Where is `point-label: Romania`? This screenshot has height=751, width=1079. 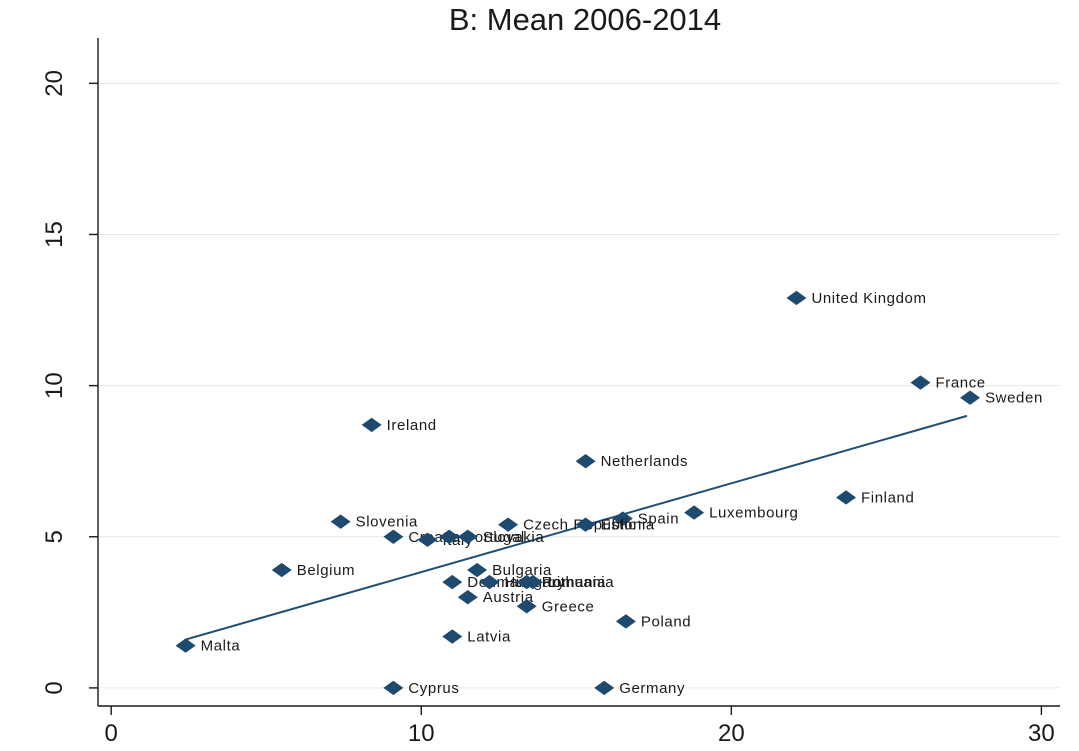 point-label: Romania is located at coordinates (574, 582).